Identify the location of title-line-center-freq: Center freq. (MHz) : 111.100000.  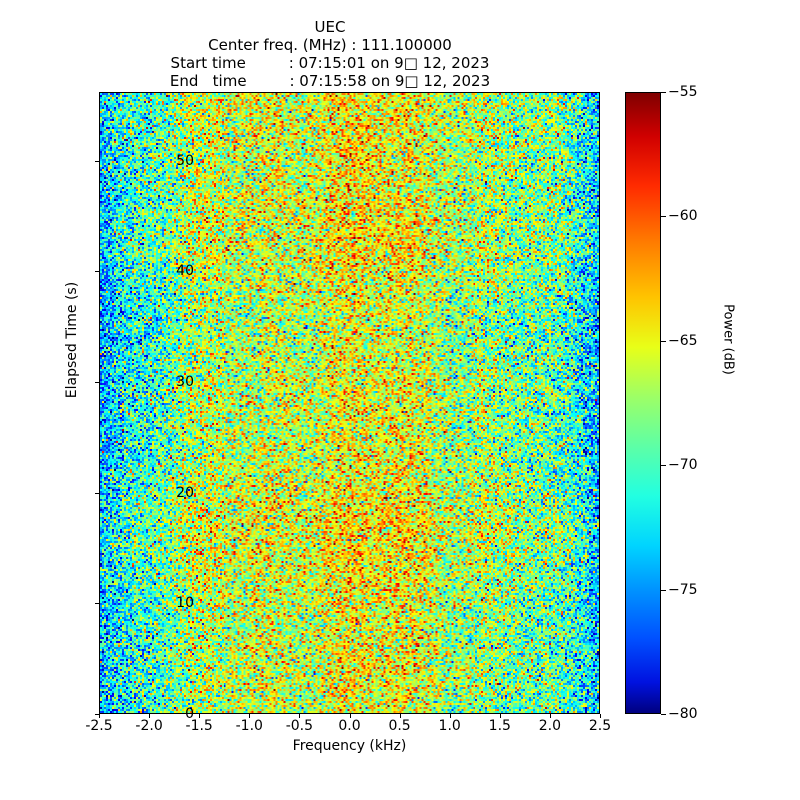
(330, 45).